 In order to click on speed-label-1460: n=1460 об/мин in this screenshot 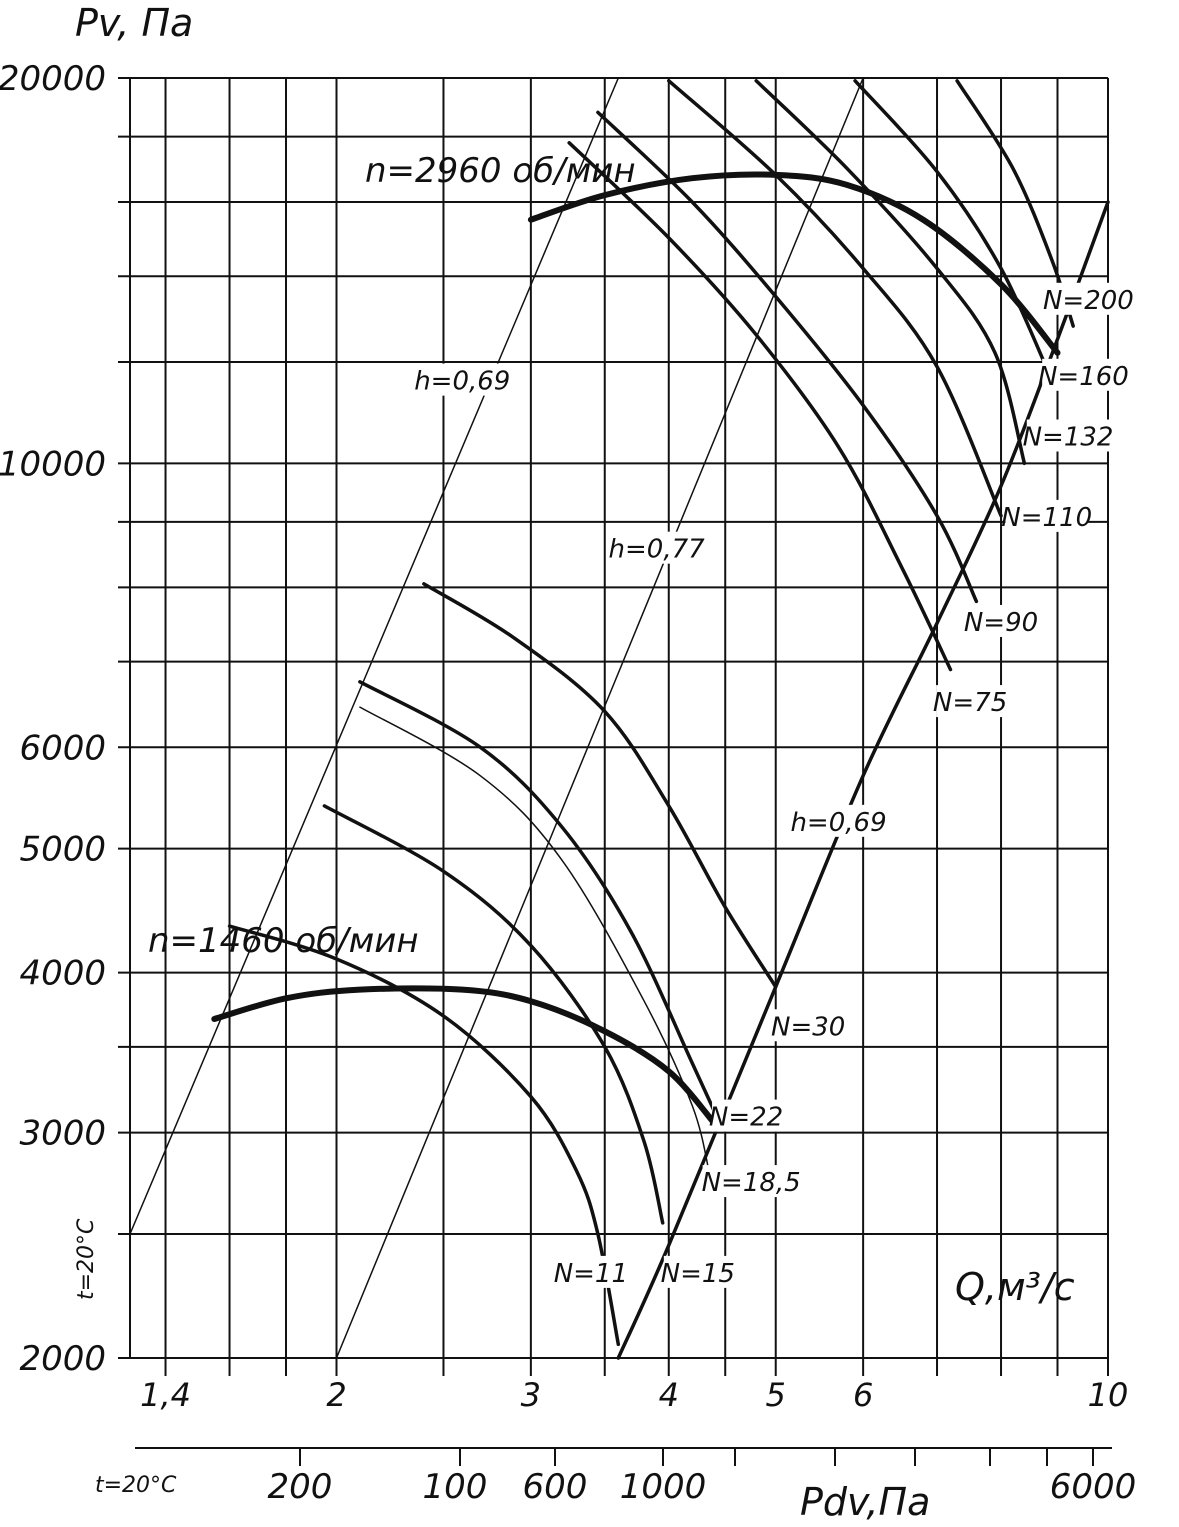, I will do `click(283, 941)`.